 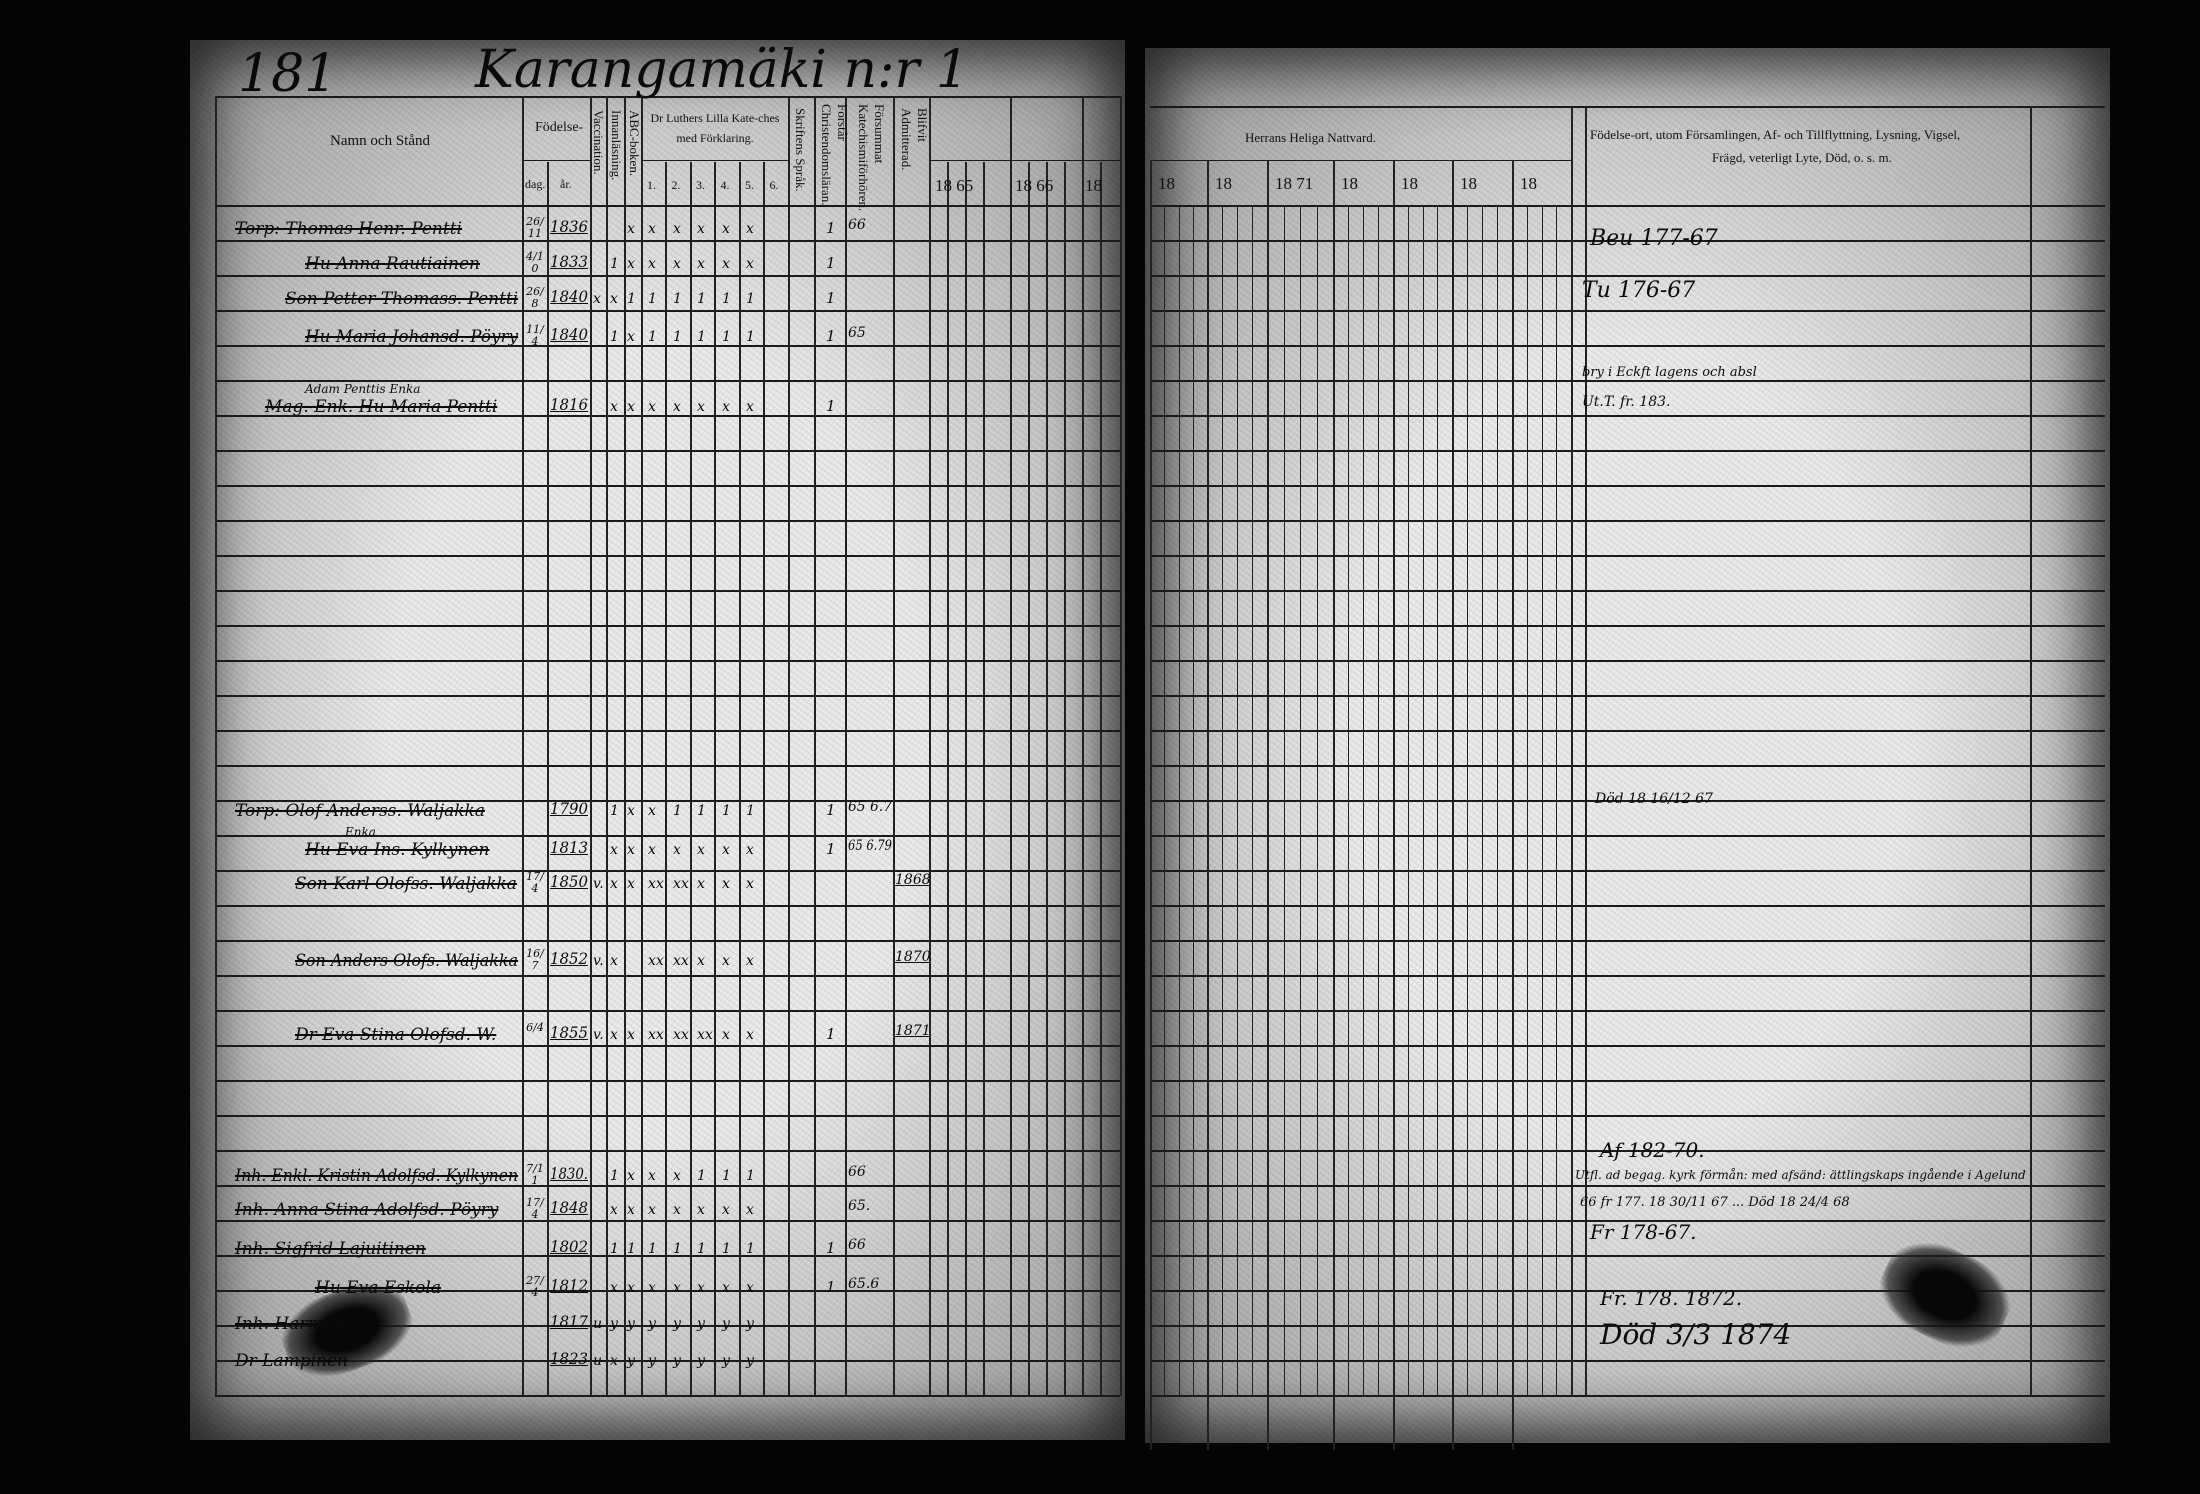 What do you see at coordinates (535, 882) in the screenshot?
I see `entry-birth-day: 17/4` at bounding box center [535, 882].